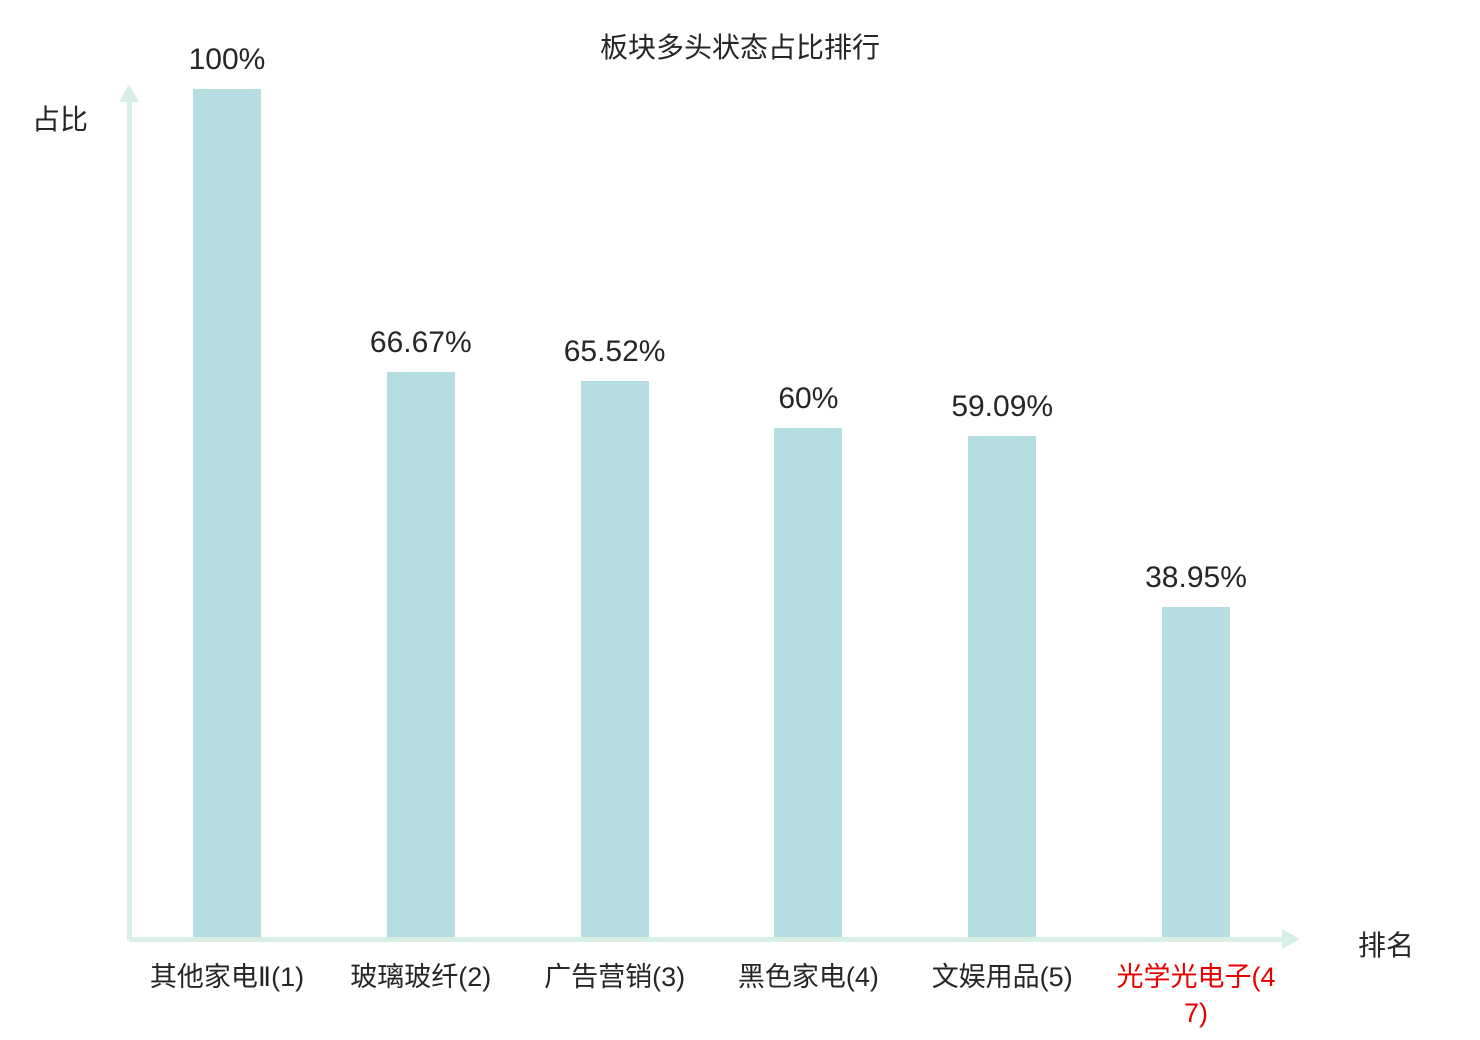 This screenshot has height=1040, width=1480. What do you see at coordinates (1196, 577) in the screenshot?
I see `bar-value-label: 38.95%` at bounding box center [1196, 577].